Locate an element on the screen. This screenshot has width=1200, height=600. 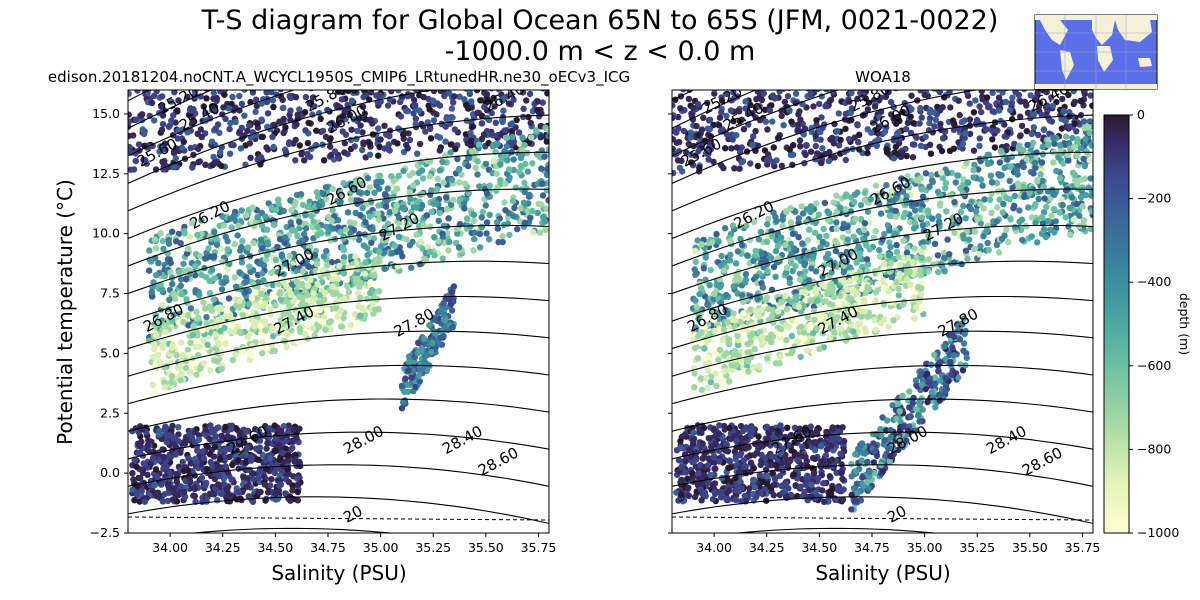
left-y-axis-label: Potential temperature (°C) is located at coordinates (65, 312).